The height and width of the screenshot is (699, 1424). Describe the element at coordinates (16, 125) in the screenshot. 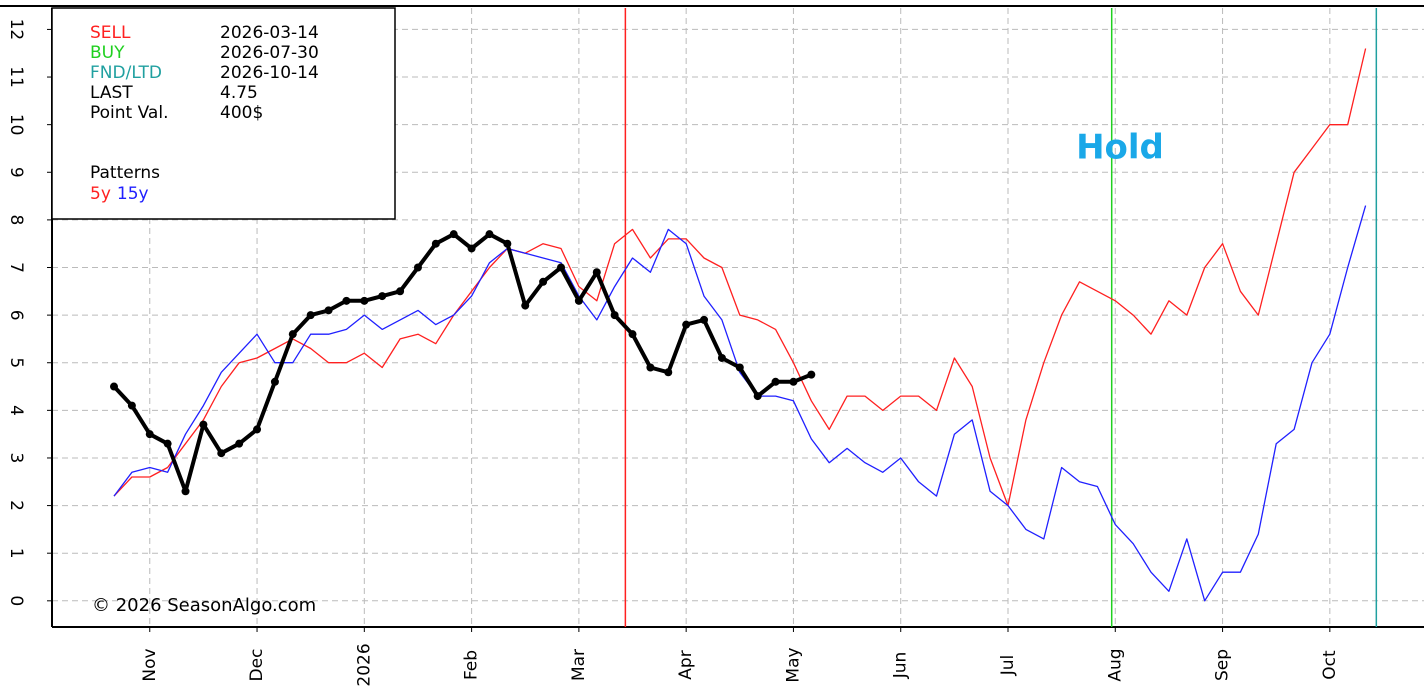

I see `y-tick-label: 10` at that location.